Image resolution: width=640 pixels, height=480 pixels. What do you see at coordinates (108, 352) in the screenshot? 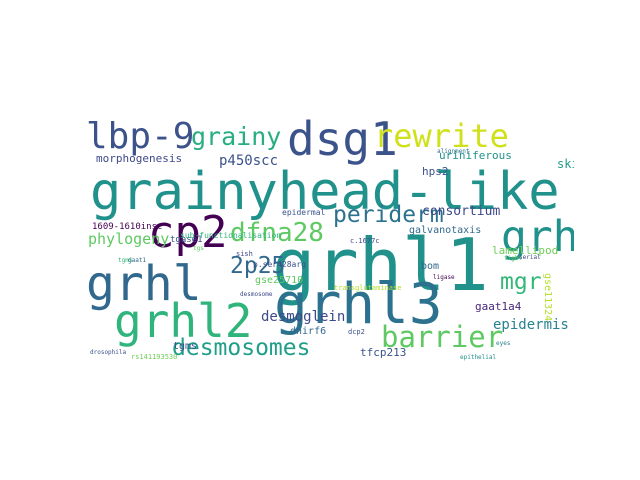
I see `word-drosophila: drosophila` at bounding box center [108, 352].